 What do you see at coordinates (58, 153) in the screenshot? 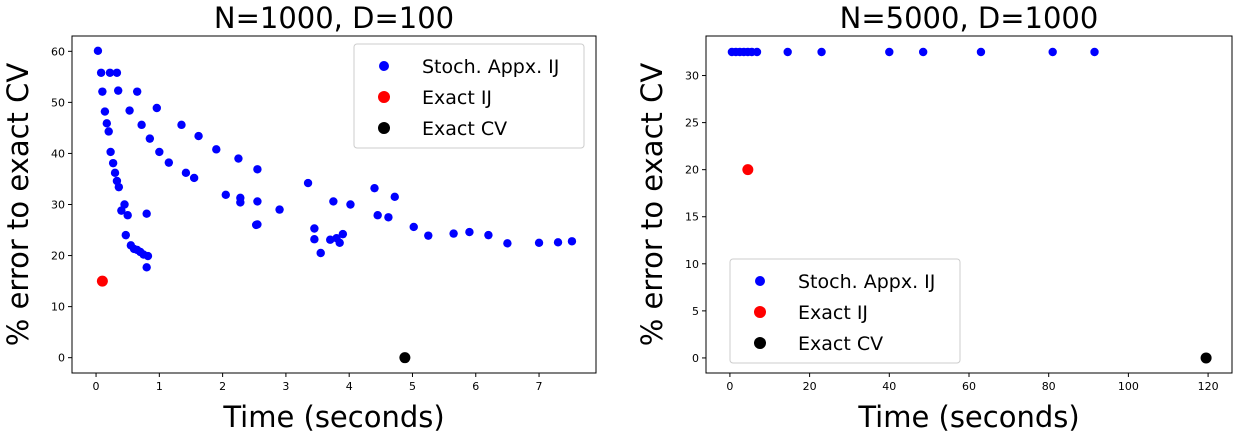
I see `y-tick-label: 40` at bounding box center [58, 153].